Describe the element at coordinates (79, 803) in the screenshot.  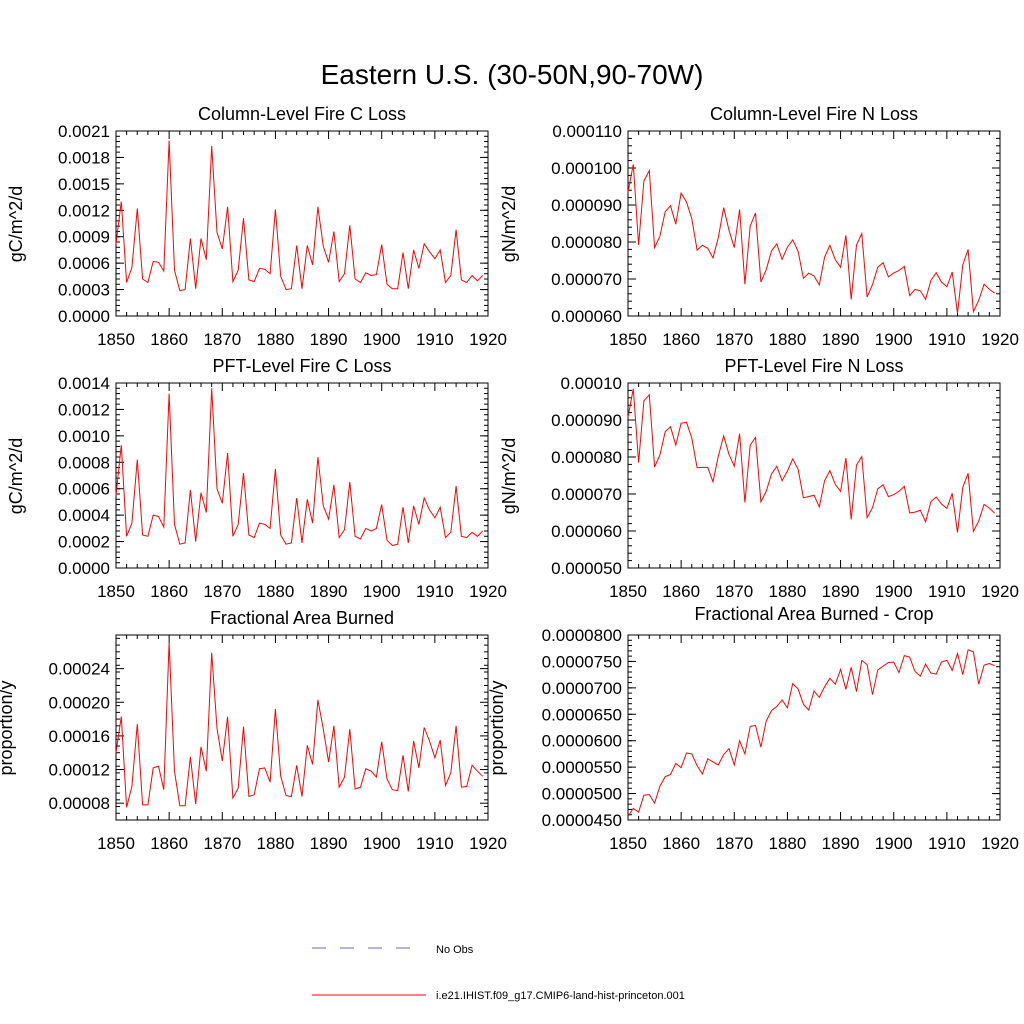
I see `y-tick-label: 0.00008` at that location.